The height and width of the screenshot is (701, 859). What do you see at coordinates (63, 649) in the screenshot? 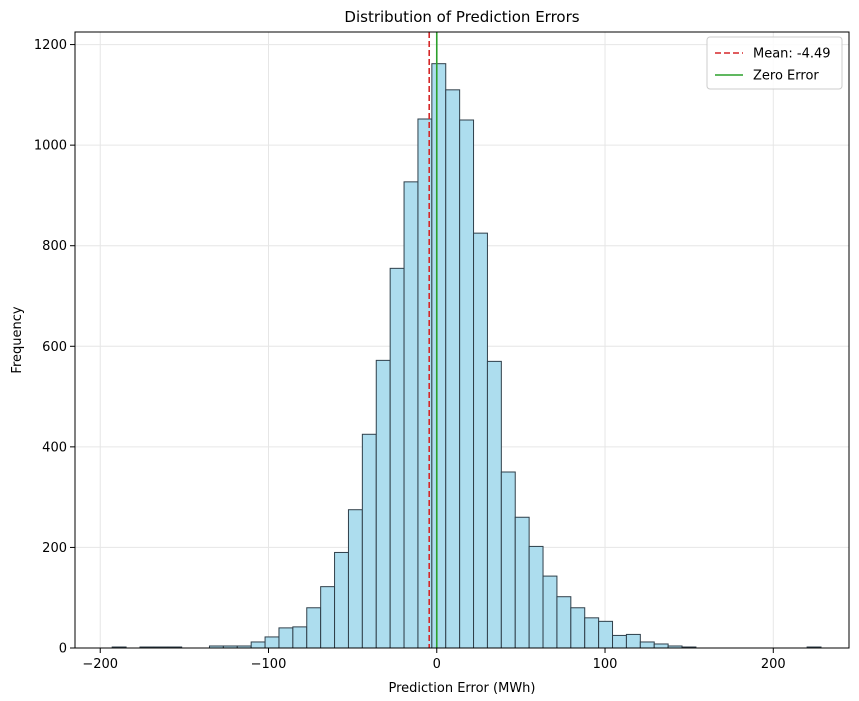
I see `y-tick-label: 0` at bounding box center [63, 649].